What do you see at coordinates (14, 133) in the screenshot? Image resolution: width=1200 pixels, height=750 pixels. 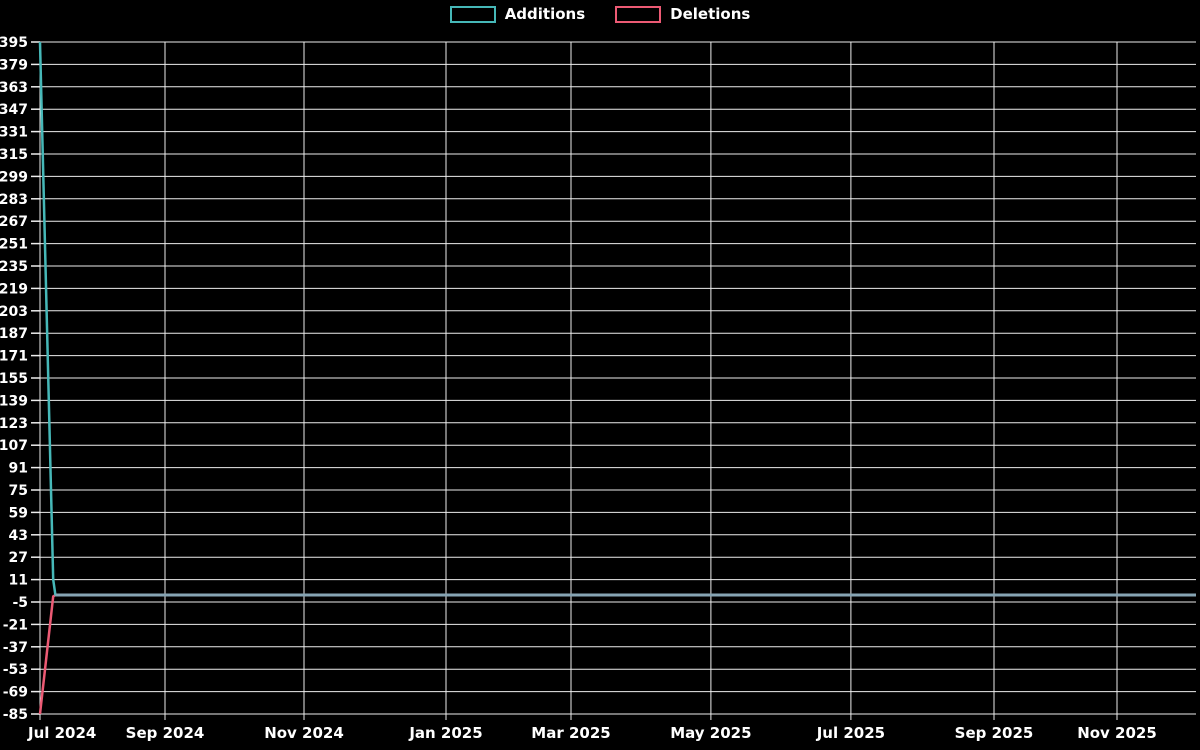 I see `y-tick-label: 331` at bounding box center [14, 133].